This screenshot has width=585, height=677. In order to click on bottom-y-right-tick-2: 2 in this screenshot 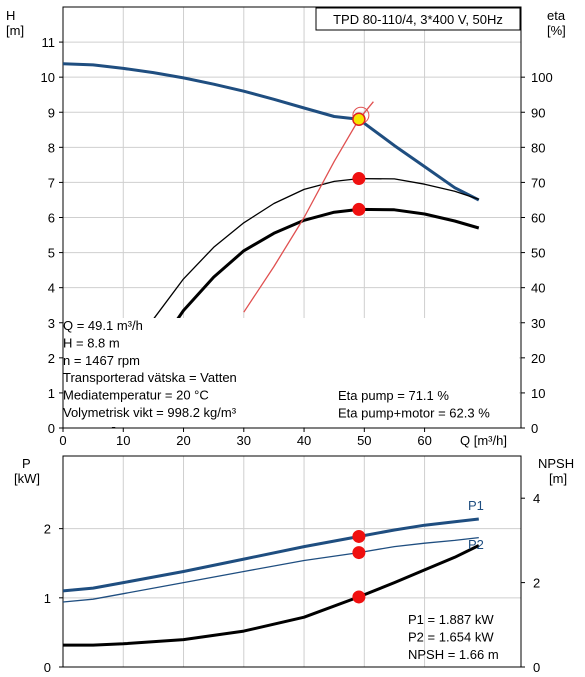, I will do `click(536, 583)`.